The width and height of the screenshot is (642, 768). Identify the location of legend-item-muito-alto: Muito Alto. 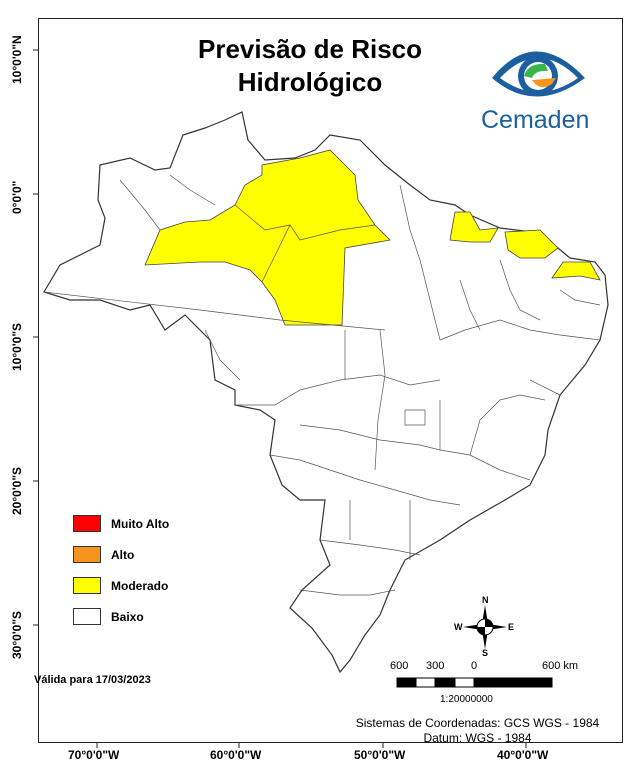
(121, 523).